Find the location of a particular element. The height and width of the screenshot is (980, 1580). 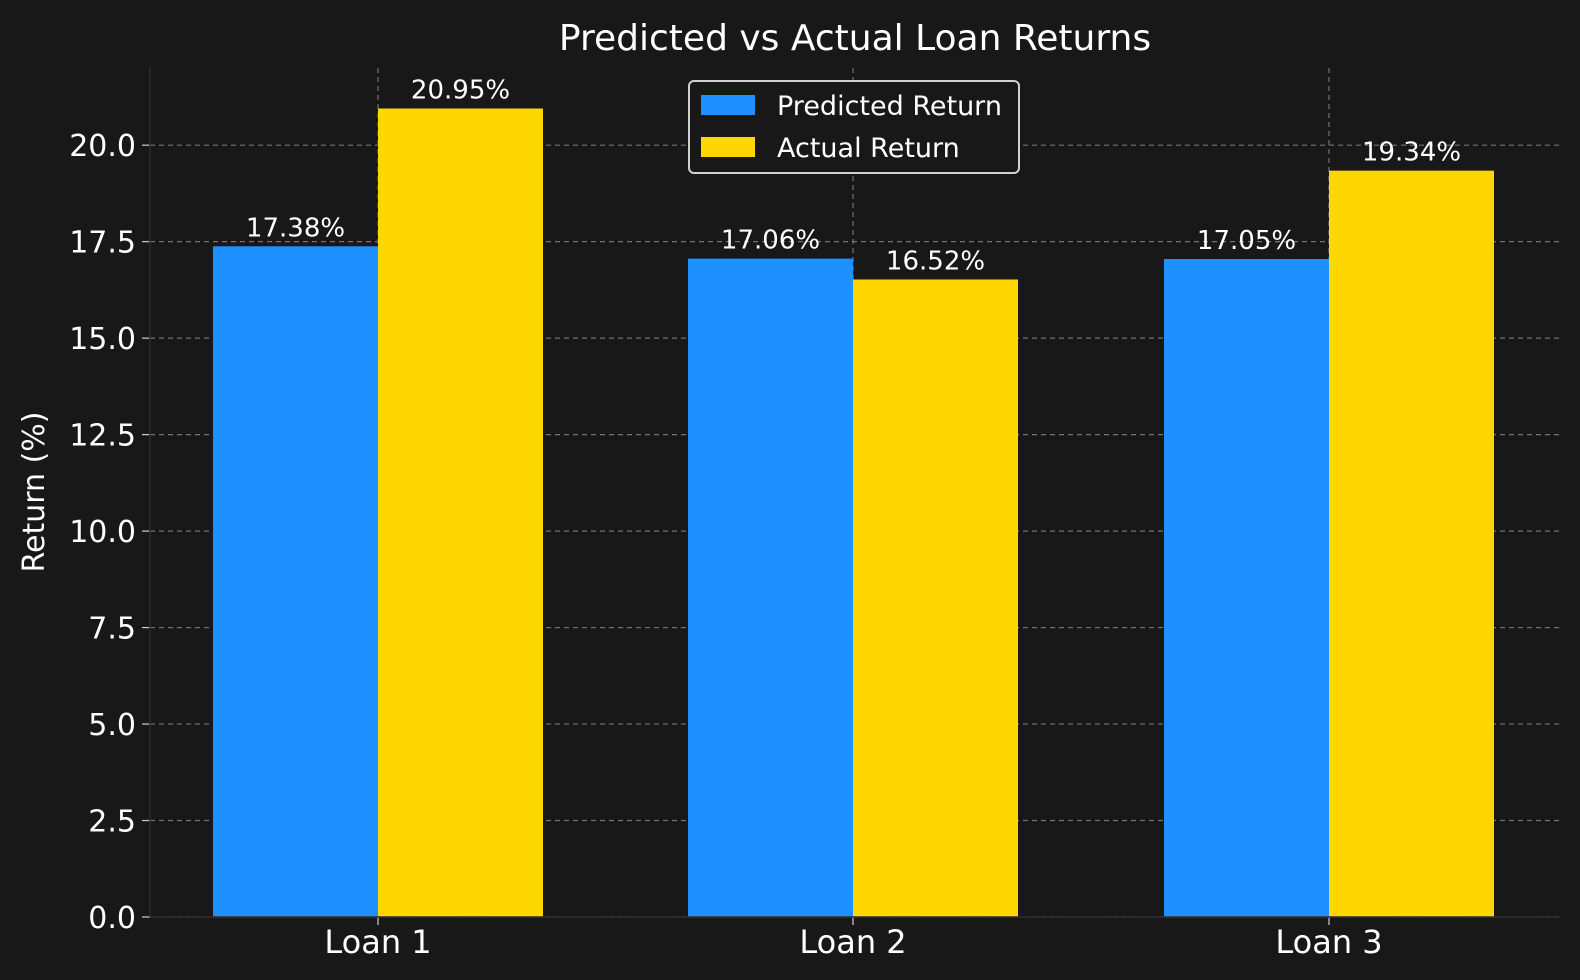

bar-value-label: 17.06% is located at coordinates (770, 241).